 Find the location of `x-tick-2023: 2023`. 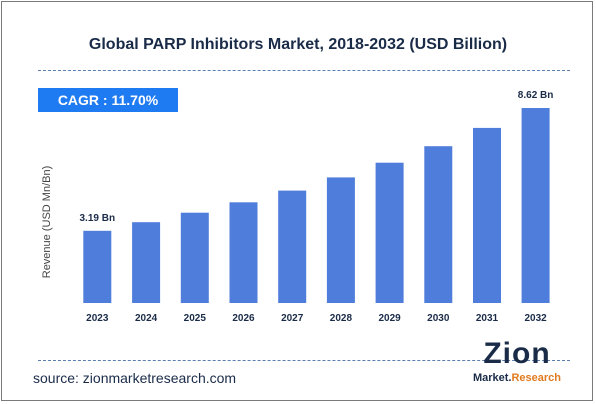

x-tick-2023: 2023 is located at coordinates (97, 318).